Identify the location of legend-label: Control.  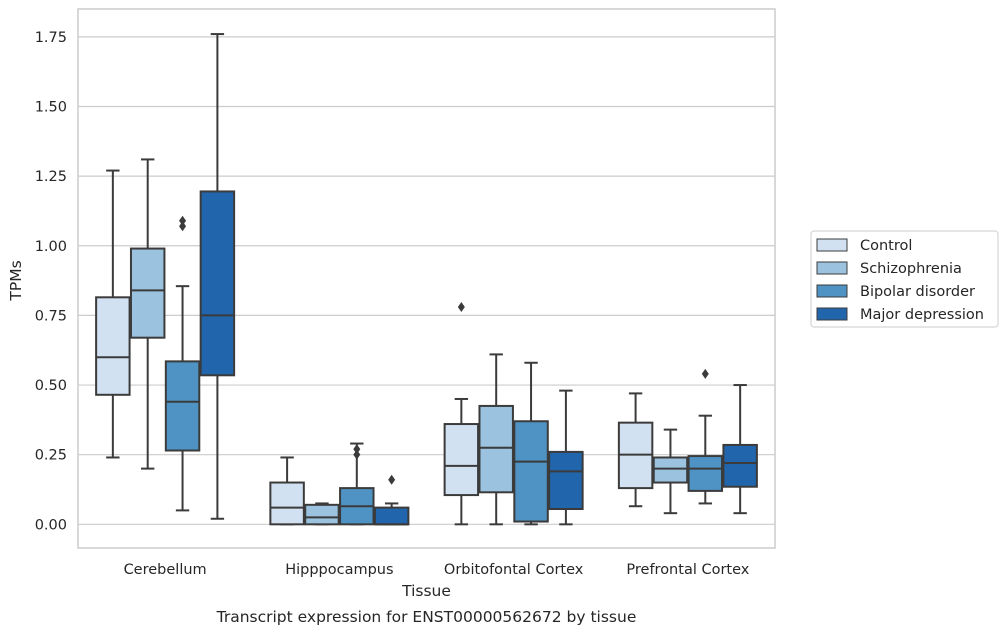
(886, 246).